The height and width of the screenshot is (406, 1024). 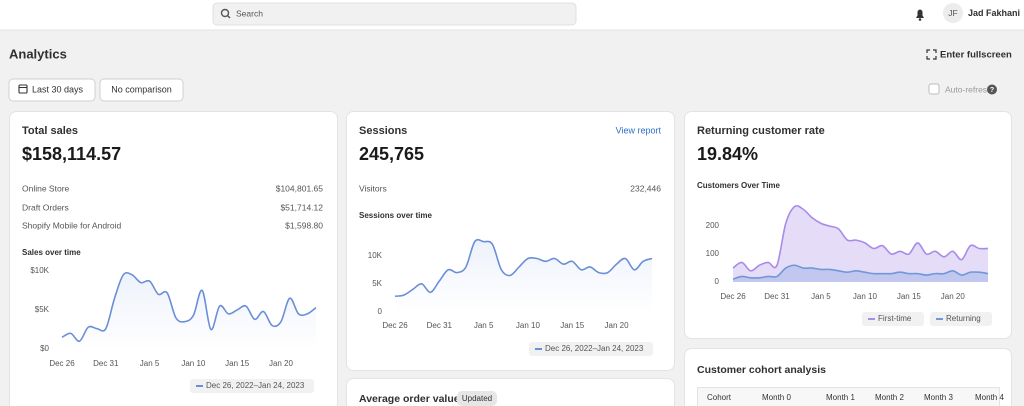 I want to click on y-tick-label: 10K, so click(x=375, y=255).